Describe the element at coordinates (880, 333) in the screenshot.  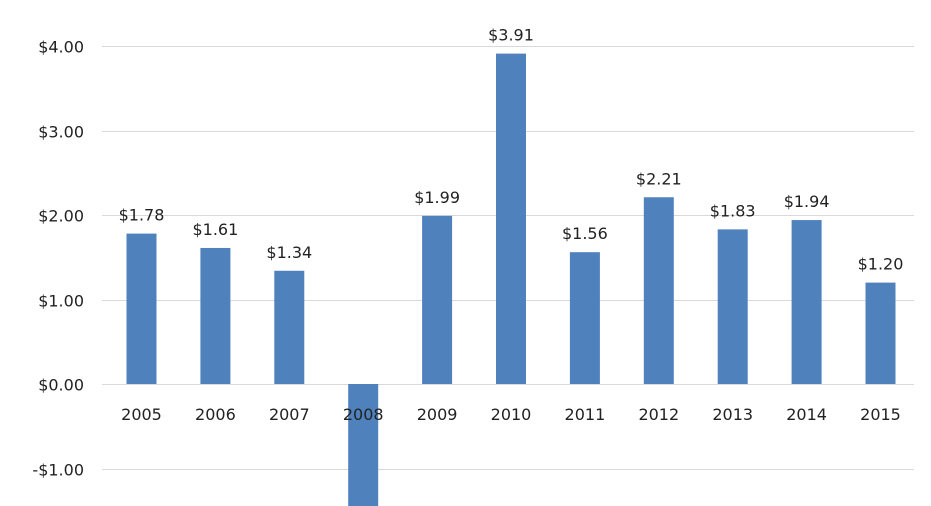
I see `bar-2015` at that location.